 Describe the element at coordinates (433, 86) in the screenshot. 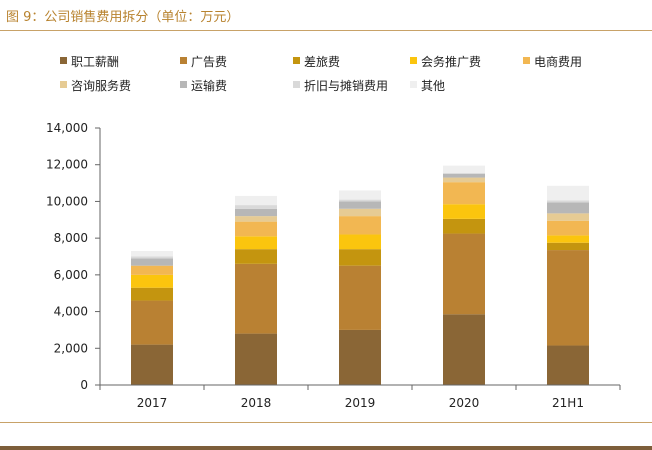

I see `legend-label: 其他` at that location.